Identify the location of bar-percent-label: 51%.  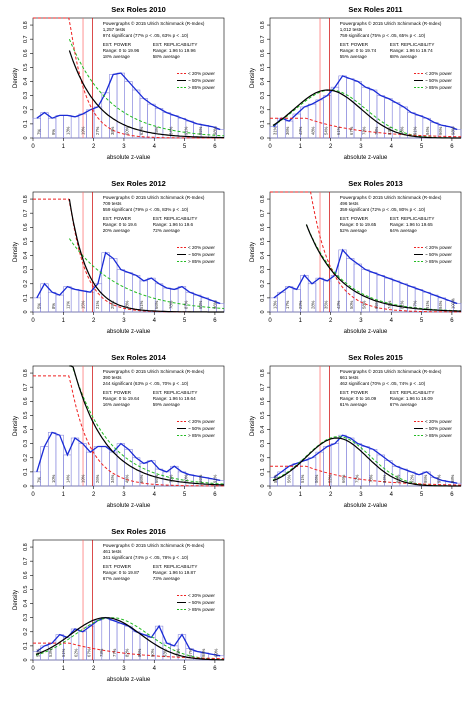
(302, 478).